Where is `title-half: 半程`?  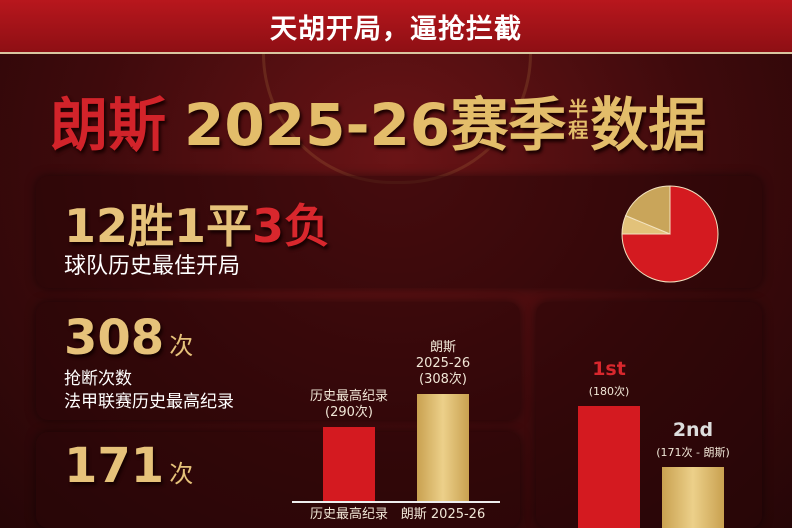
title-half: 半程 is located at coordinates (578, 120).